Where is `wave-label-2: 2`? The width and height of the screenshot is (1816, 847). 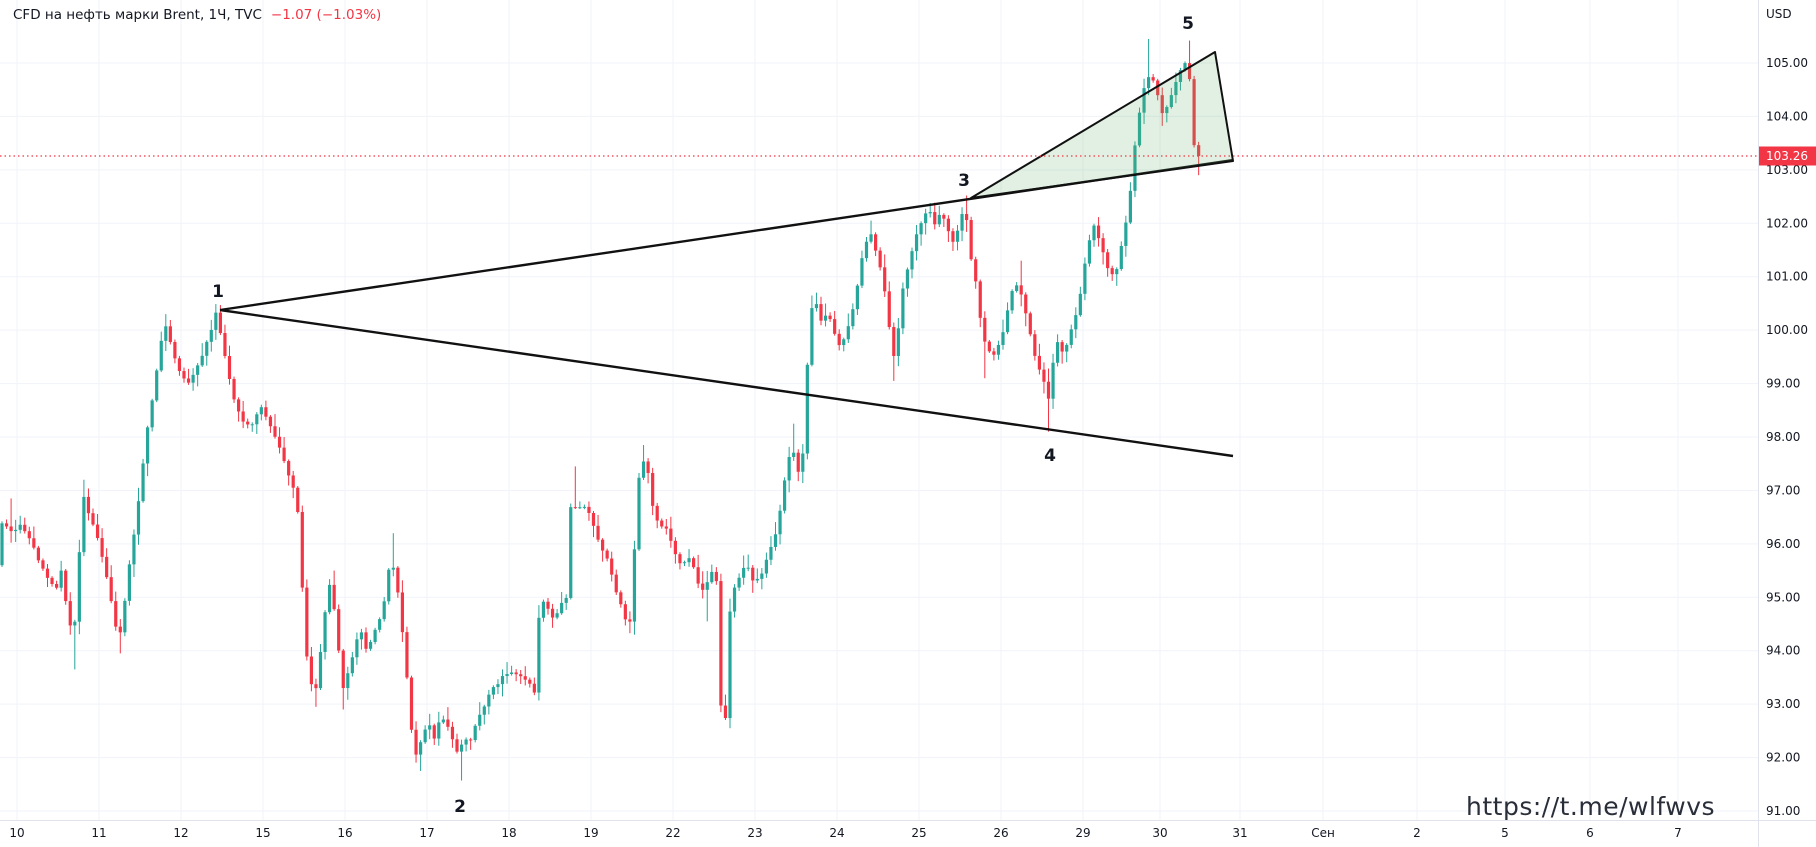
wave-label-2: 2 is located at coordinates (460, 807).